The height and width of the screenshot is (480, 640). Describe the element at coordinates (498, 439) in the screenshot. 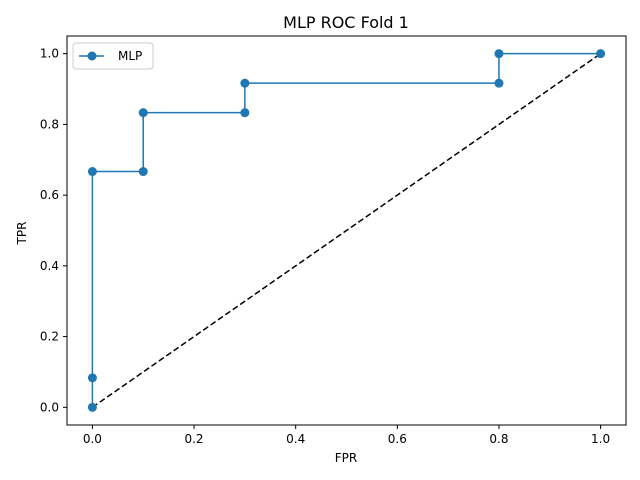

I see `x-tick-label: 0.8` at that location.